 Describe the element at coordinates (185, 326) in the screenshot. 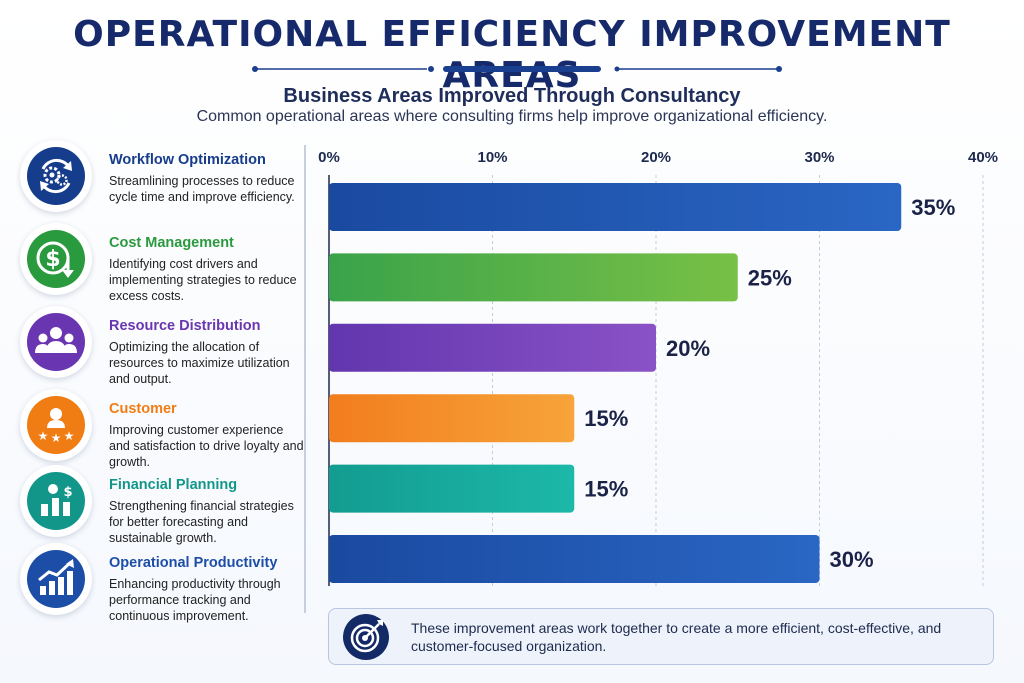

I see `area-title: Resource Distribution` at that location.